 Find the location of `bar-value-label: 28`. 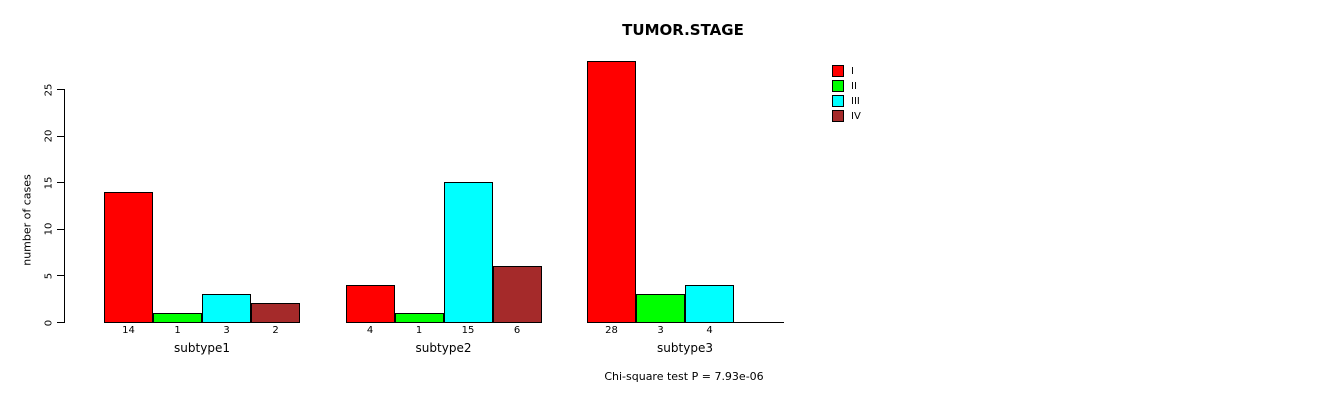

bar-value-label: 28 is located at coordinates (611, 330).